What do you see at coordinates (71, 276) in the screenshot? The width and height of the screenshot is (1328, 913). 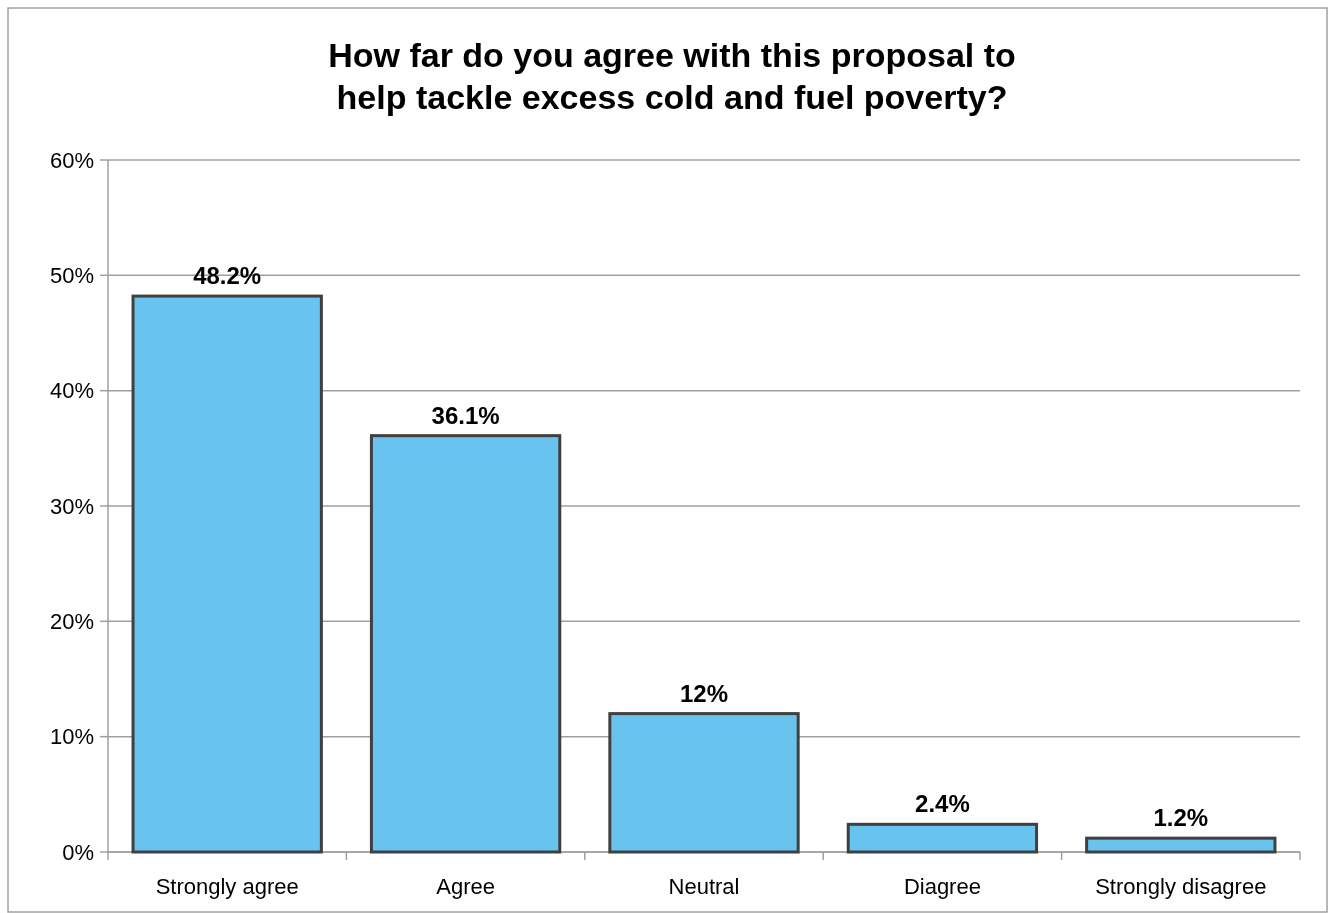 I see `y-tick-label: 50%` at bounding box center [71, 276].